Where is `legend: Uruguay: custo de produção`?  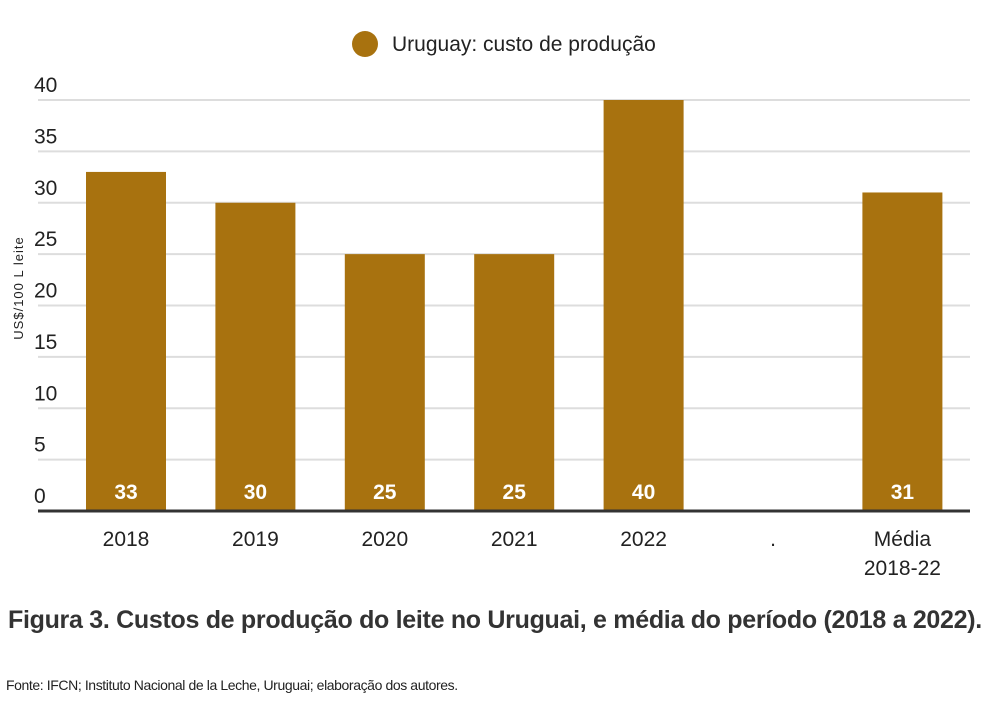
legend: Uruguay: custo de produção is located at coordinates (504, 44).